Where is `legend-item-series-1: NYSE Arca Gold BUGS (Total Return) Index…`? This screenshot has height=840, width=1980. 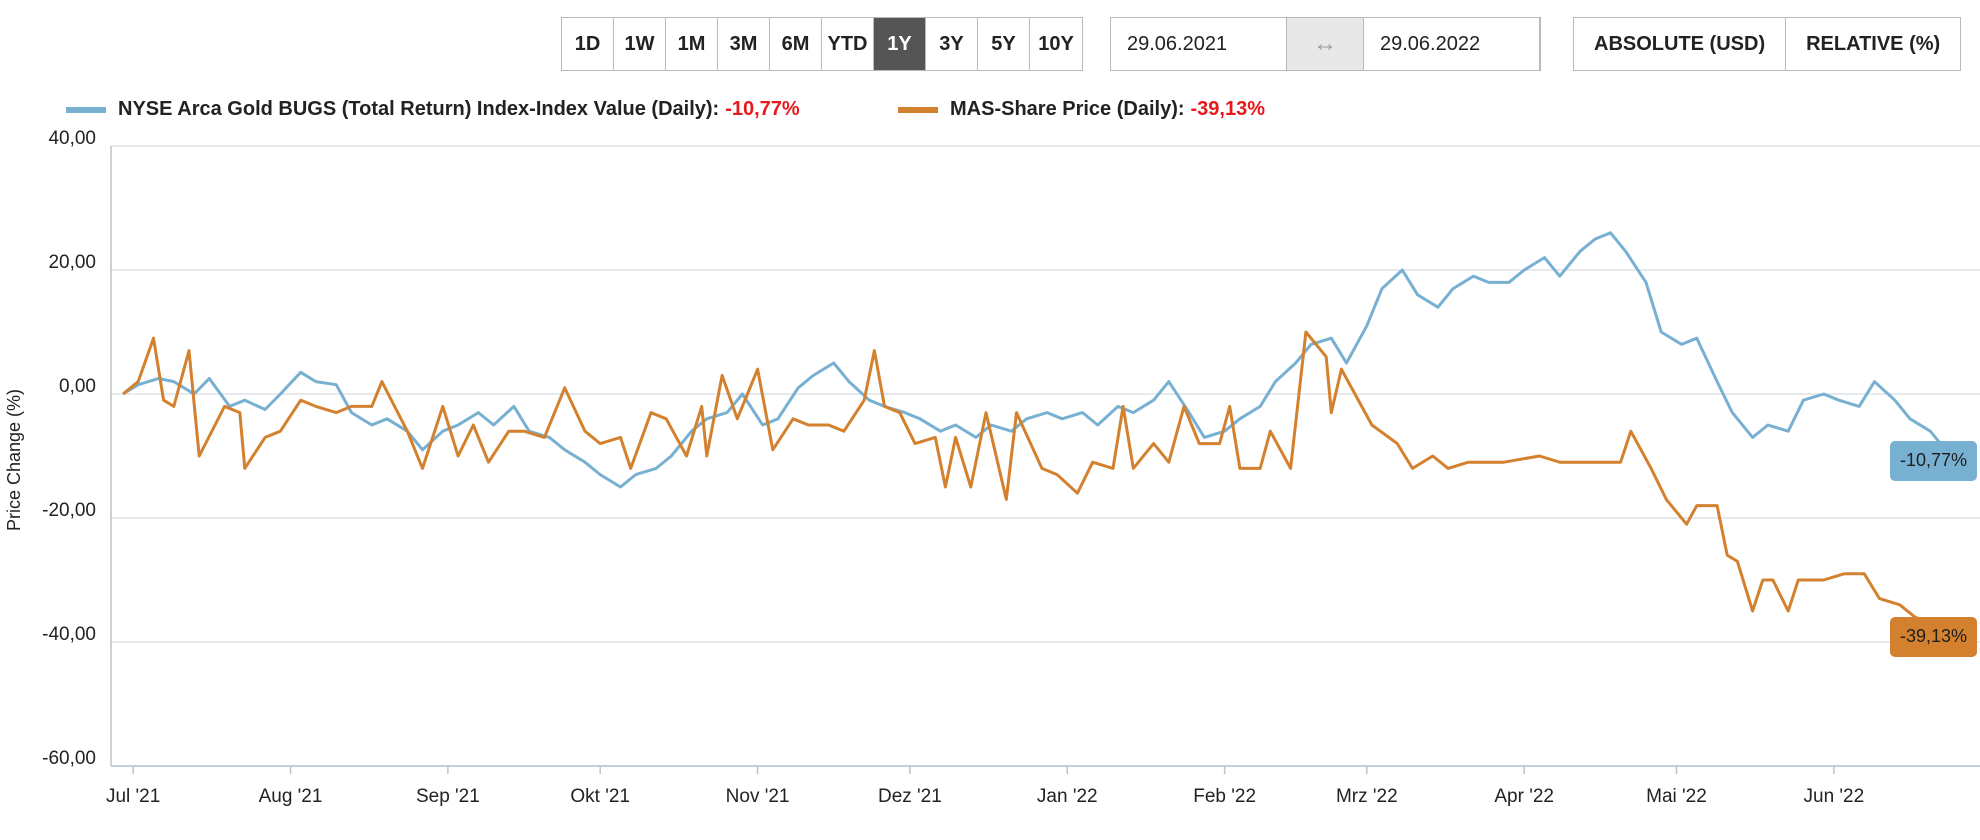
legend-item-series-1: NYSE Arca Gold BUGS (Total Return) Index… is located at coordinates (433, 109).